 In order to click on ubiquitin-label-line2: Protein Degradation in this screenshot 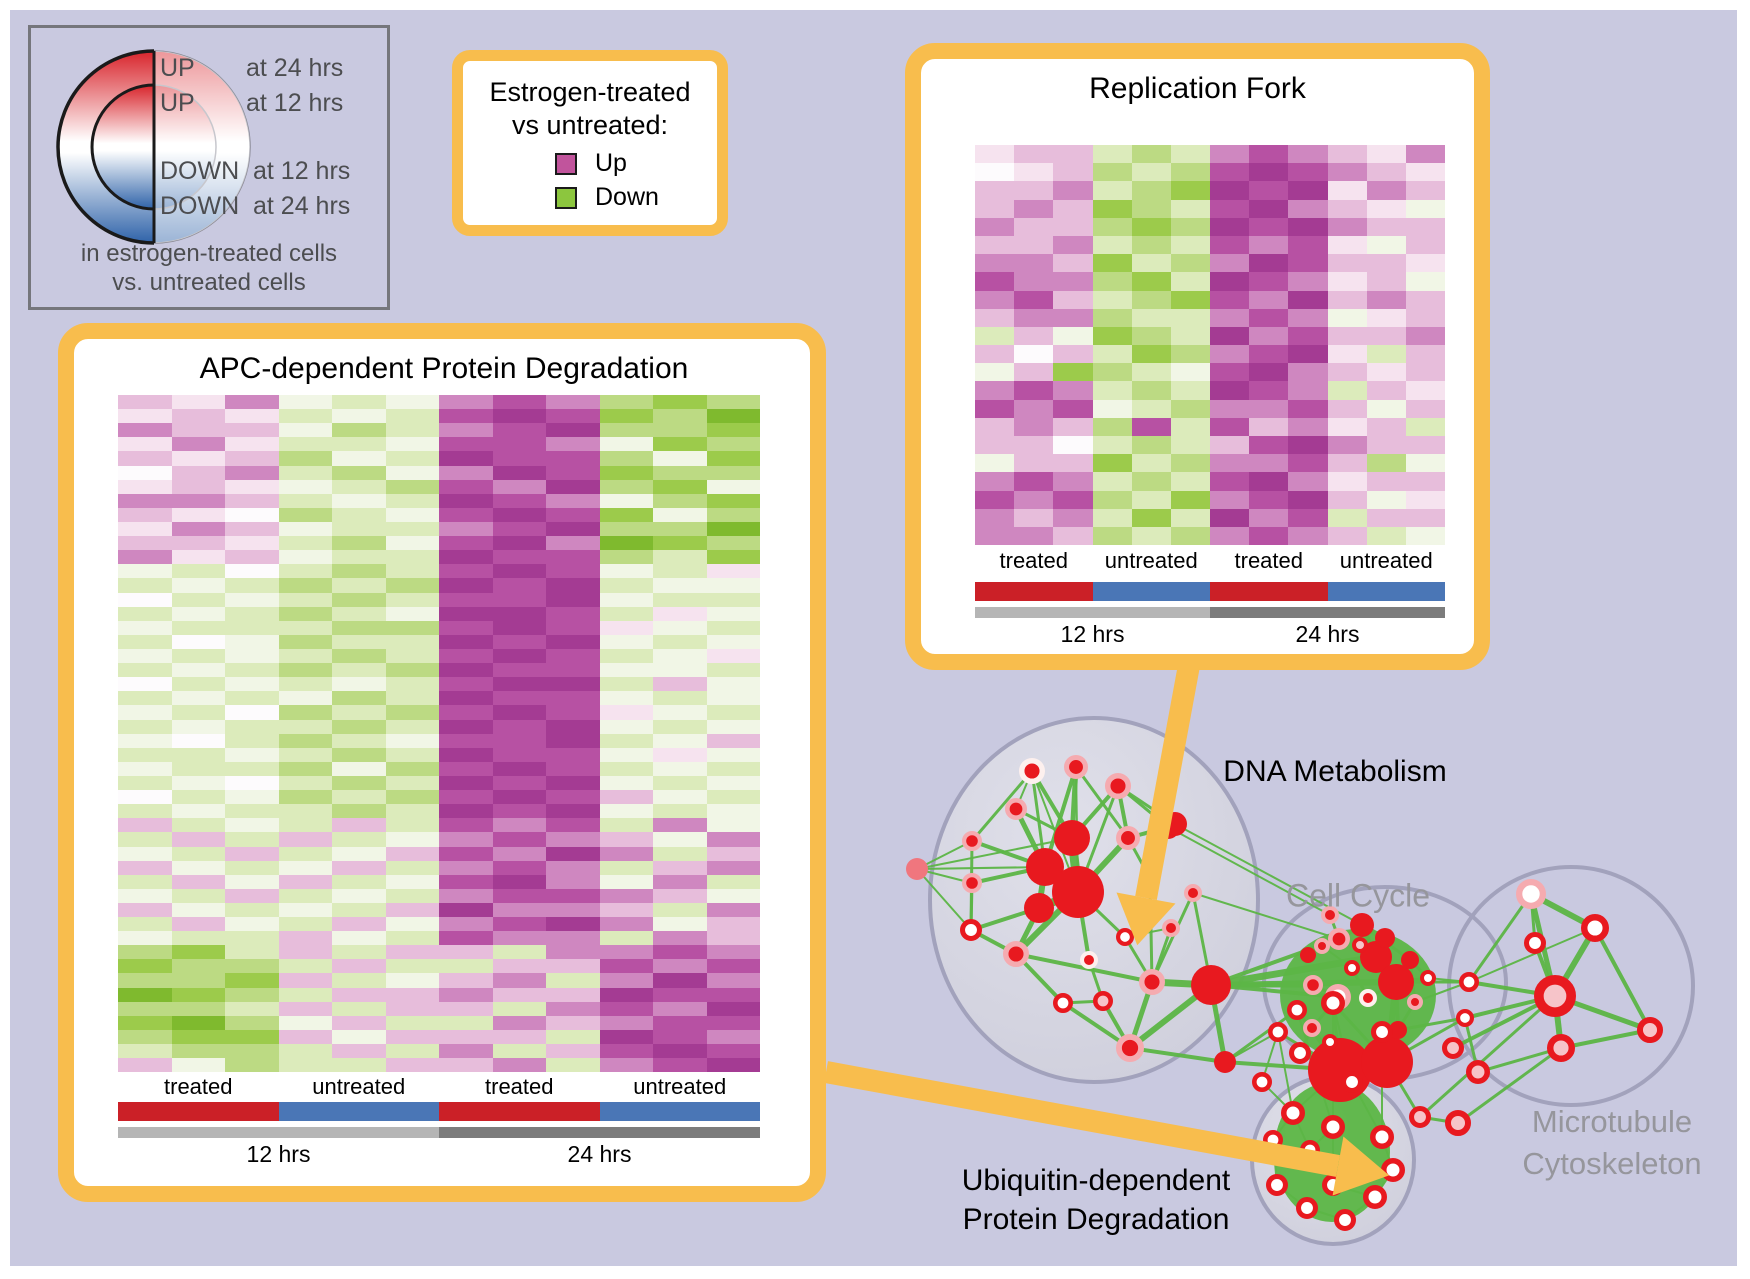, I will do `click(1096, 1219)`.